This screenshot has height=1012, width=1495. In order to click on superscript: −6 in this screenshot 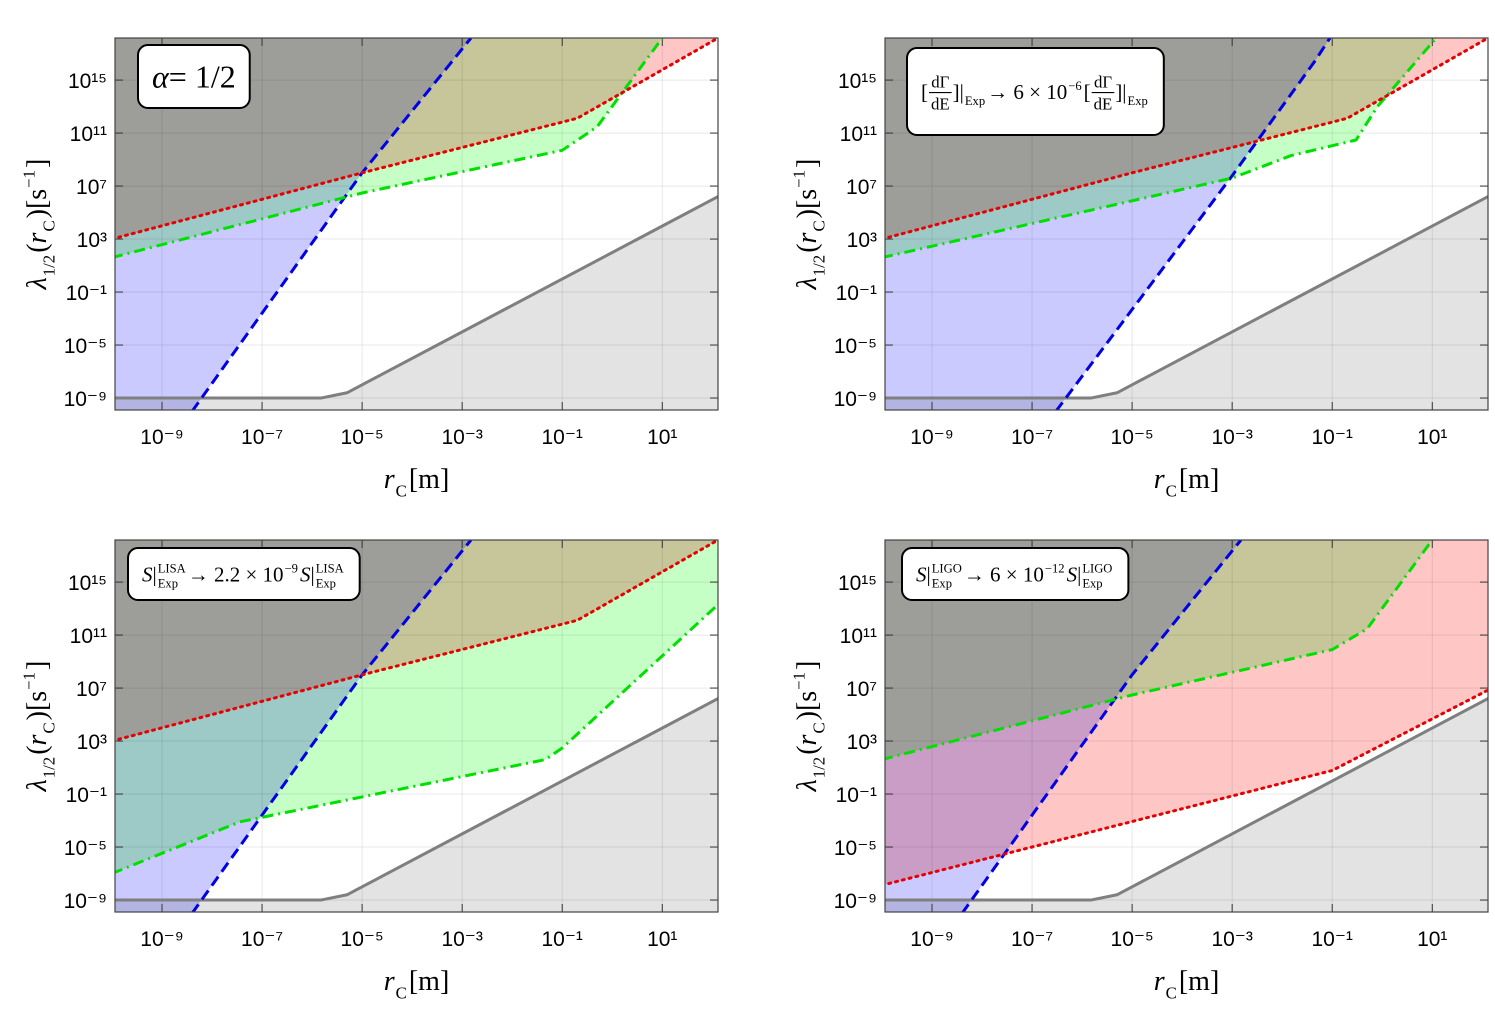, I will do `click(1074, 86)`.